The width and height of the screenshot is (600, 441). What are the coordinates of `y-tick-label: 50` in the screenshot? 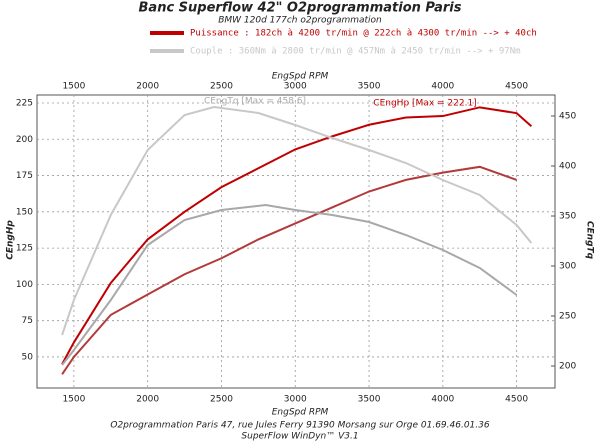 It's located at (28, 357).